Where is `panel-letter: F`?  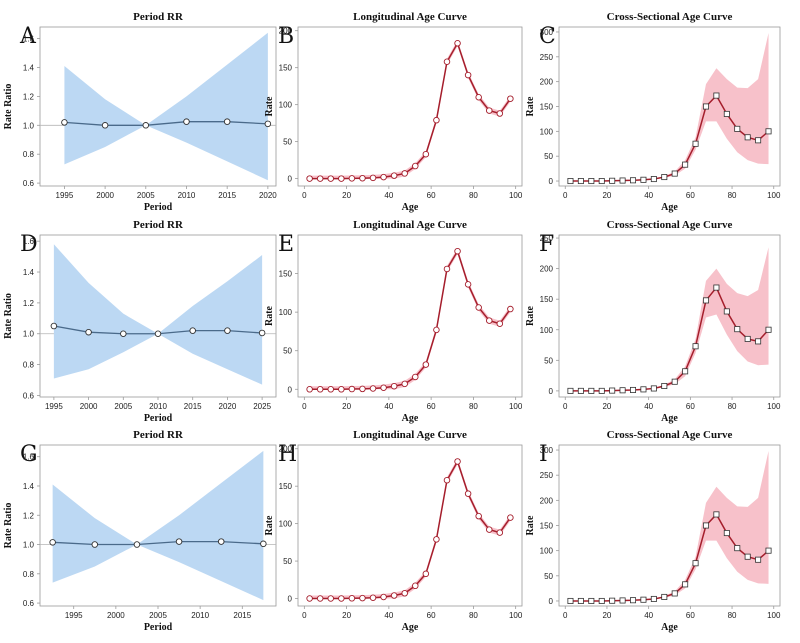 panel-letter: F is located at coordinates (546, 244).